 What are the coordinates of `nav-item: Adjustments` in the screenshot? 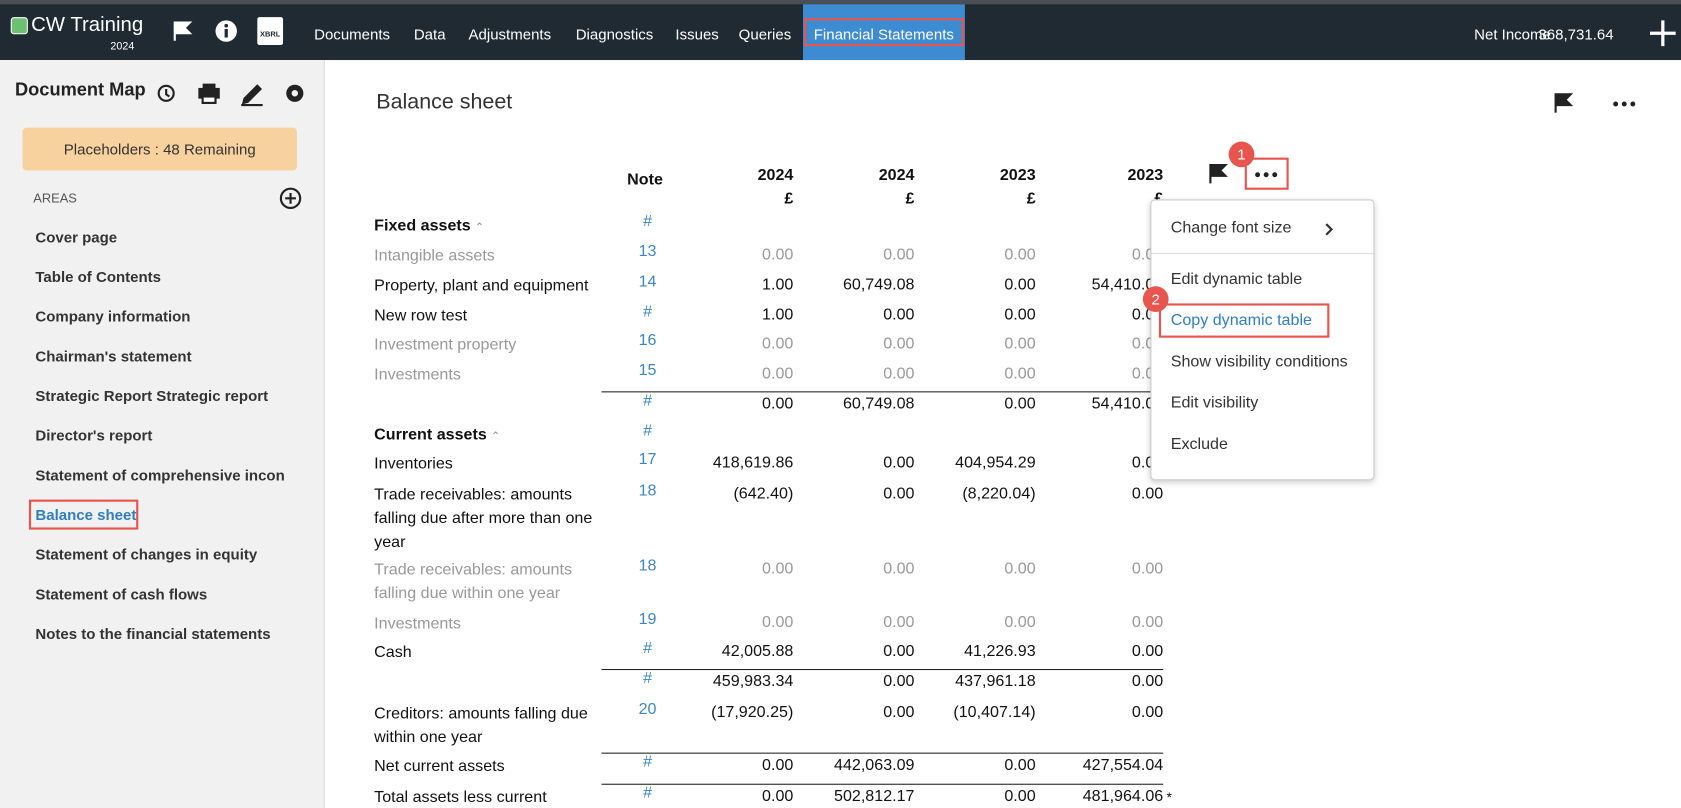 It's located at (510, 34).